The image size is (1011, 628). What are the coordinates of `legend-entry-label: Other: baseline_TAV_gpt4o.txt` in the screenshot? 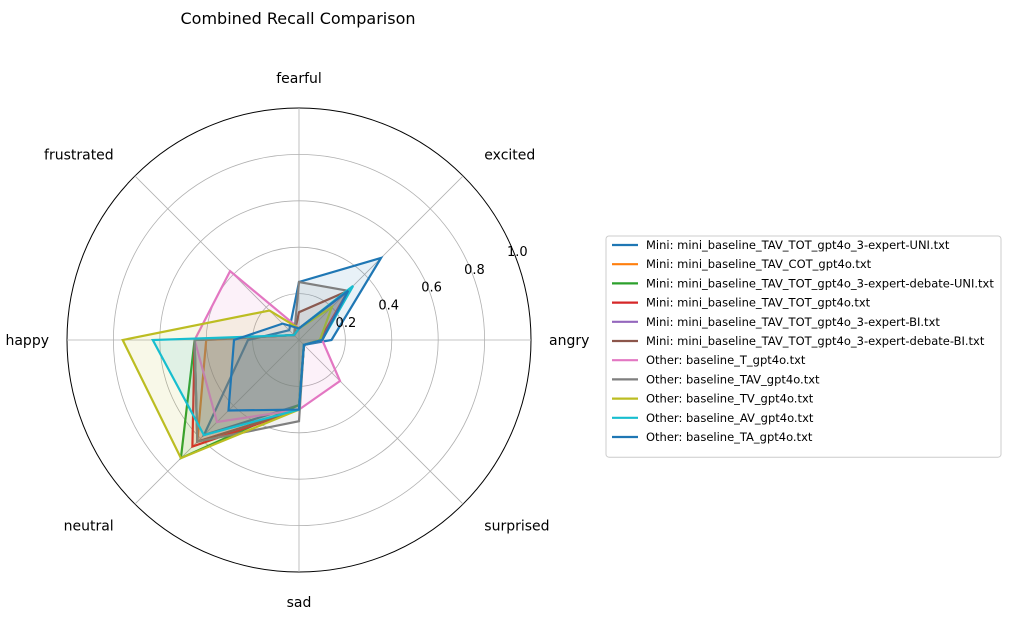 It's located at (733, 379).